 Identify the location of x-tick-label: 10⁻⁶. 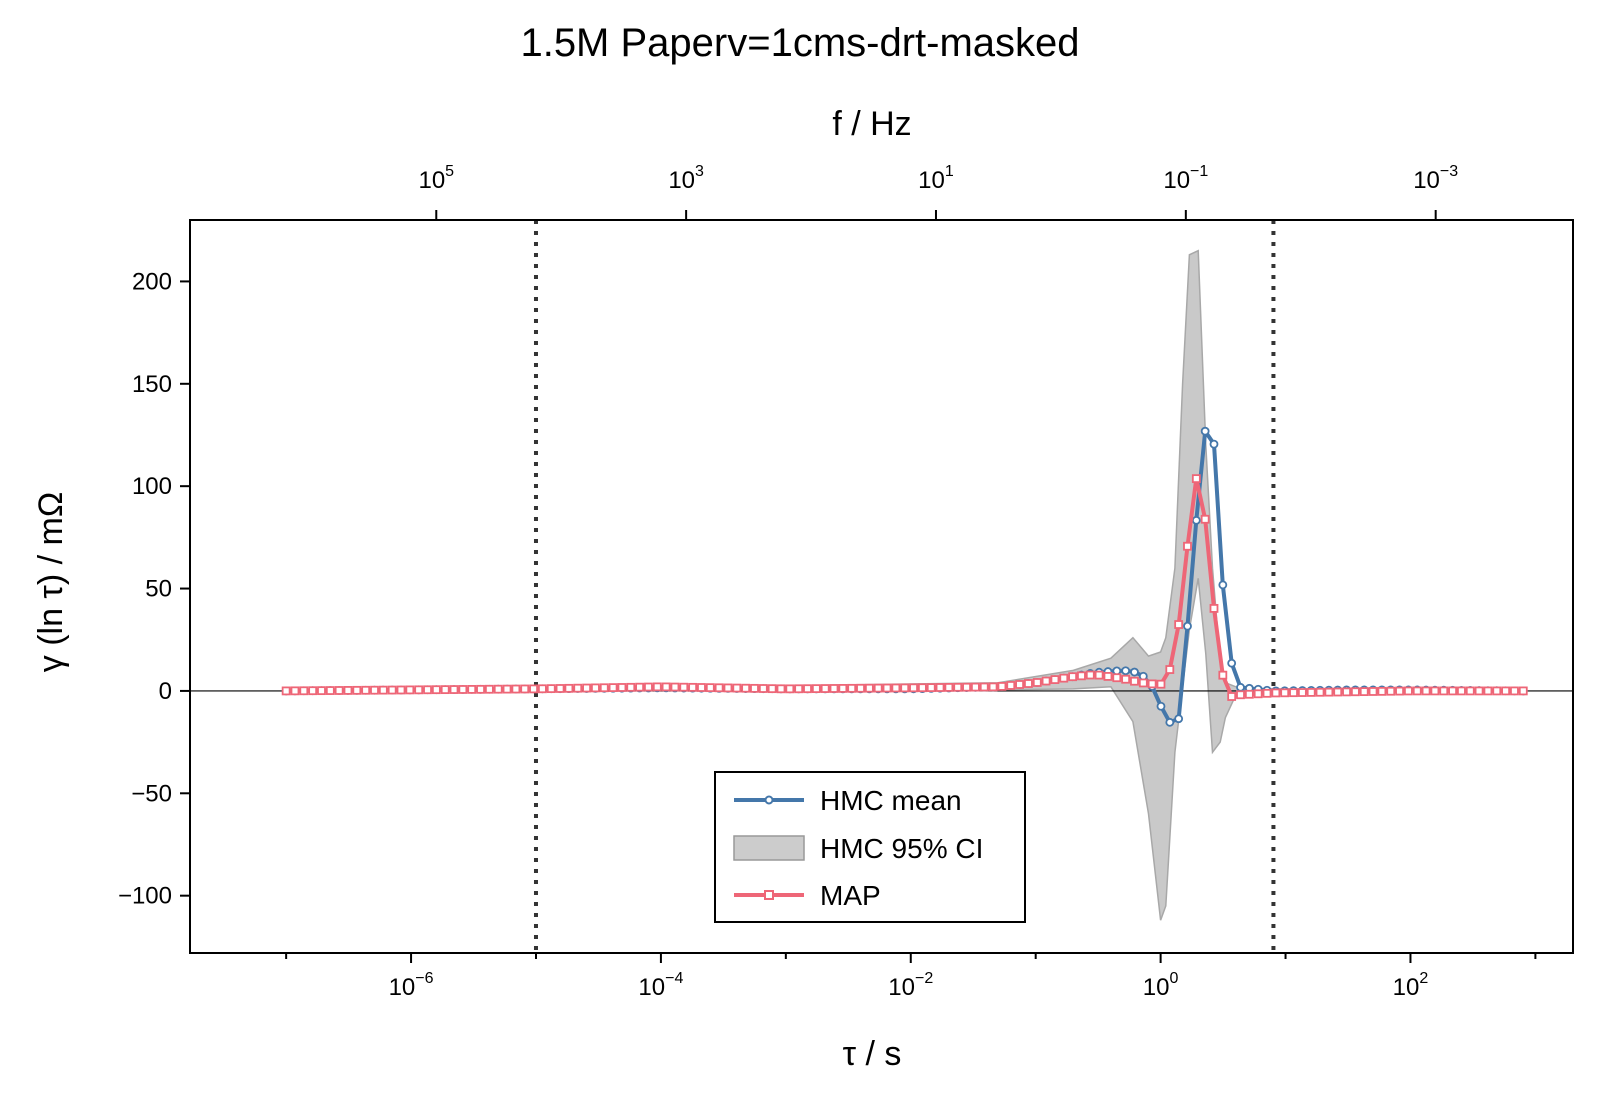
(411, 985).